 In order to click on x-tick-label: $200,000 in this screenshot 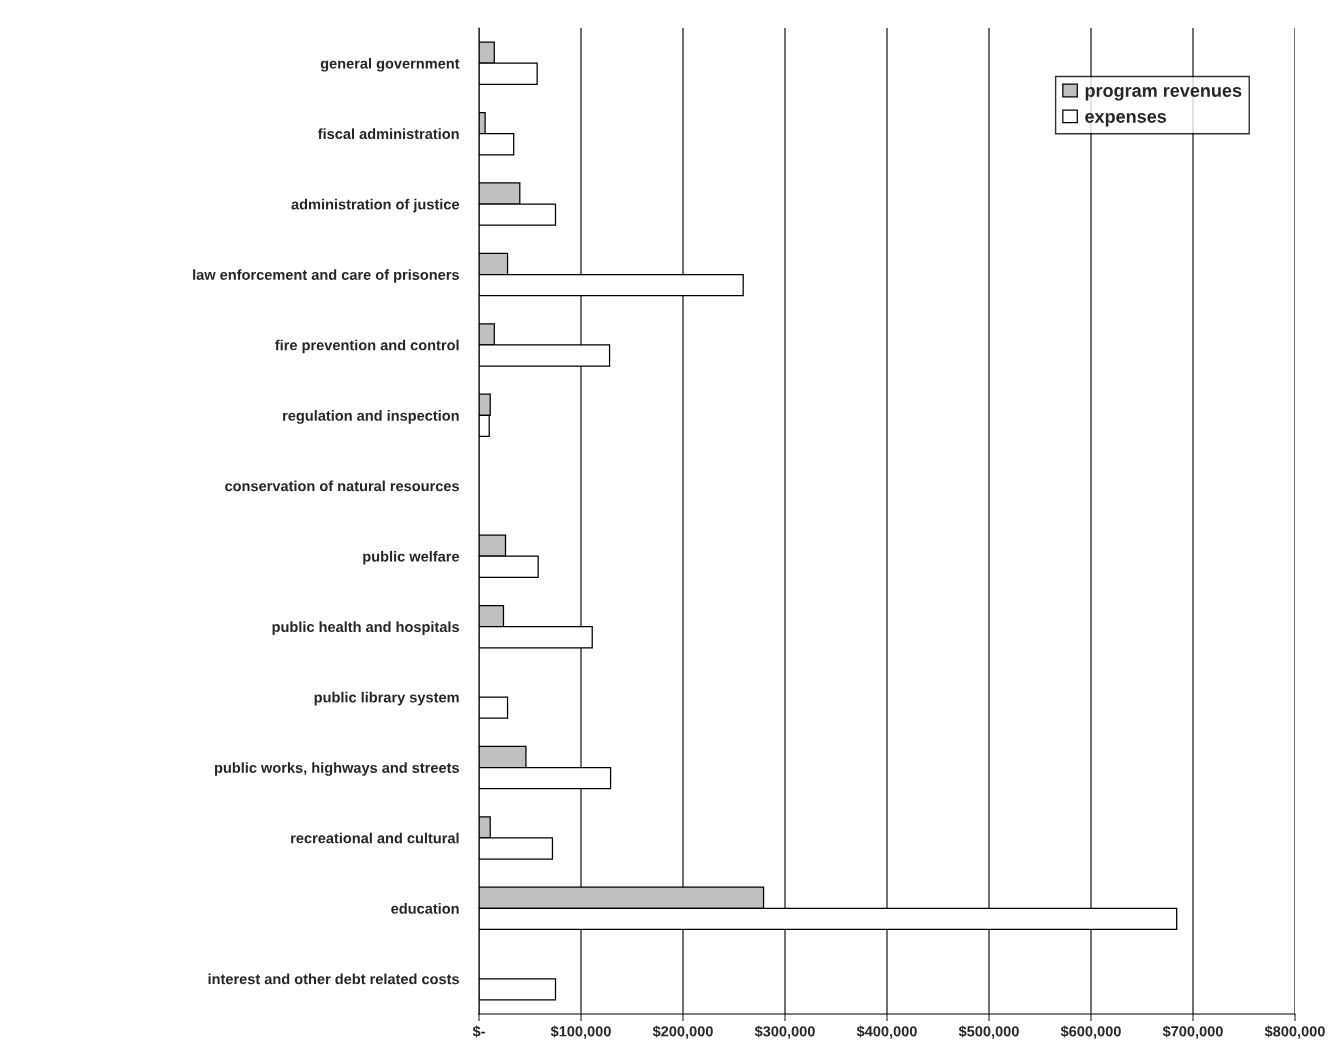, I will do `click(682, 1032)`.